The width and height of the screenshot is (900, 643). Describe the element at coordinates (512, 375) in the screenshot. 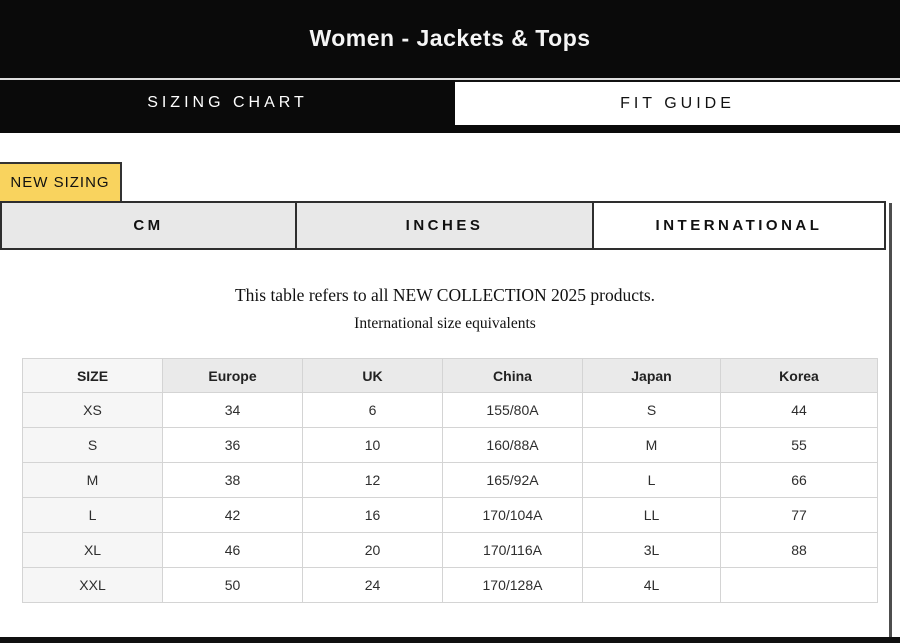

I see `column-header: China` at that location.